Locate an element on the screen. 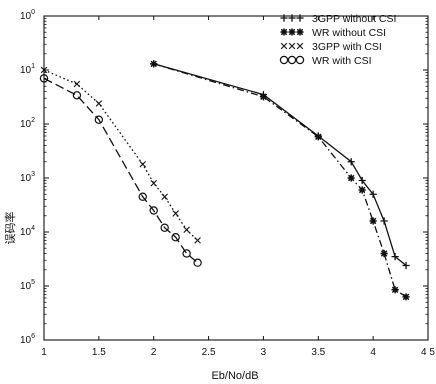 This screenshot has width=436, height=384. legend-entry: WR with CSI is located at coordinates (325, 61).